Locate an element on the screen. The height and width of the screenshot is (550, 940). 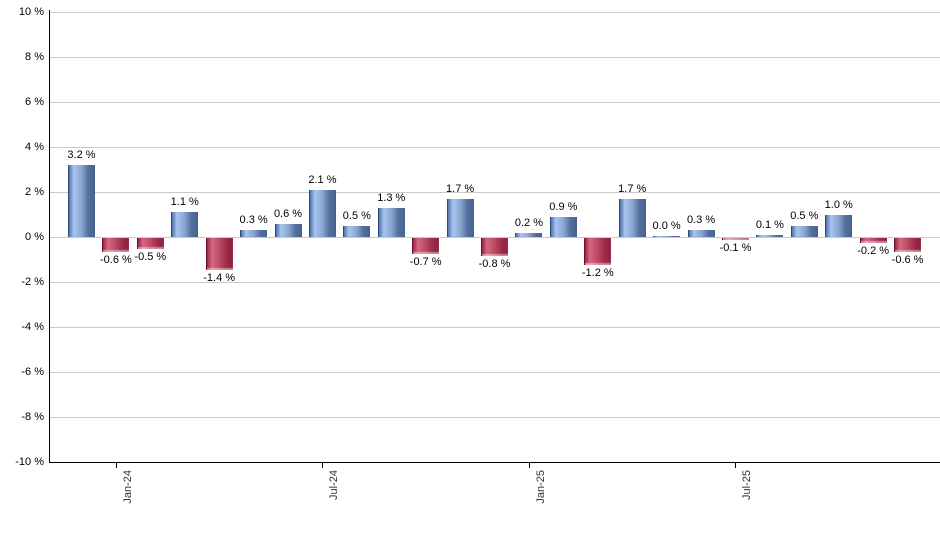
y-tick-label: 8 % is located at coordinates (34, 57).